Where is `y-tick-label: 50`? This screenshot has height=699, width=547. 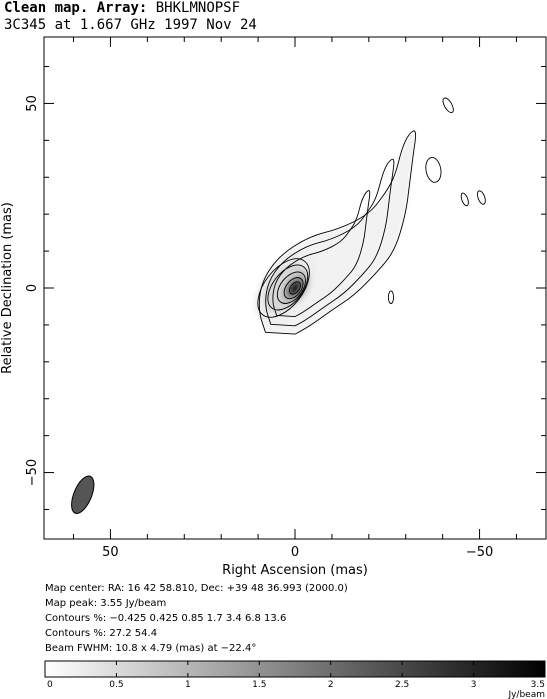 y-tick-label: 50 is located at coordinates (32, 103).